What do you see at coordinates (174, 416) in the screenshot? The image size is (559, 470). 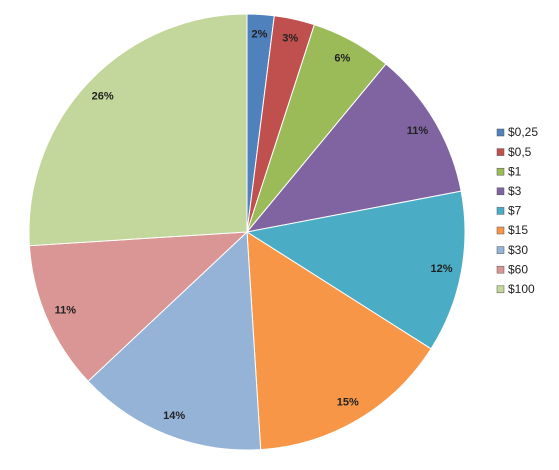 I see `data-label: 14%` at bounding box center [174, 416].